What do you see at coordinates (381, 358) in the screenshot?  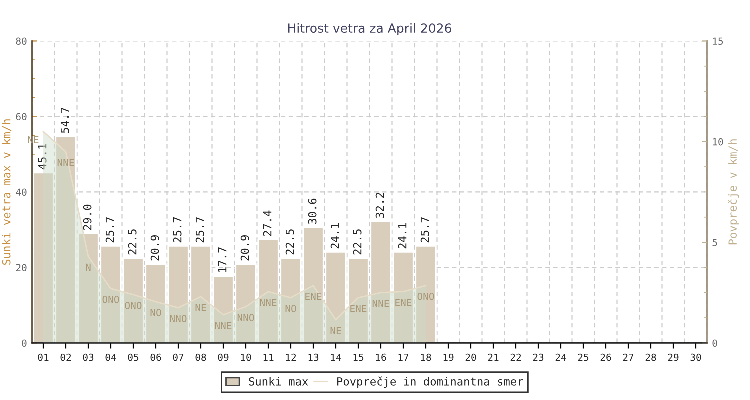 I see `x-tick-label: 16` at bounding box center [381, 358].